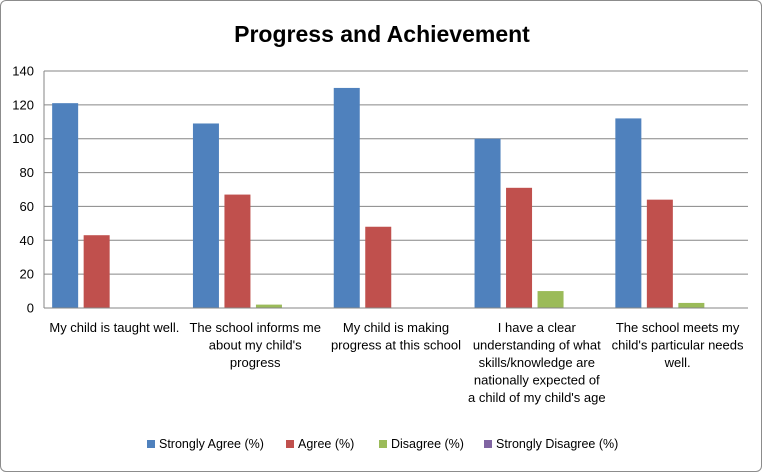  What do you see at coordinates (537, 345) in the screenshot?
I see `x-category-label-line: understanding of what` at bounding box center [537, 345].